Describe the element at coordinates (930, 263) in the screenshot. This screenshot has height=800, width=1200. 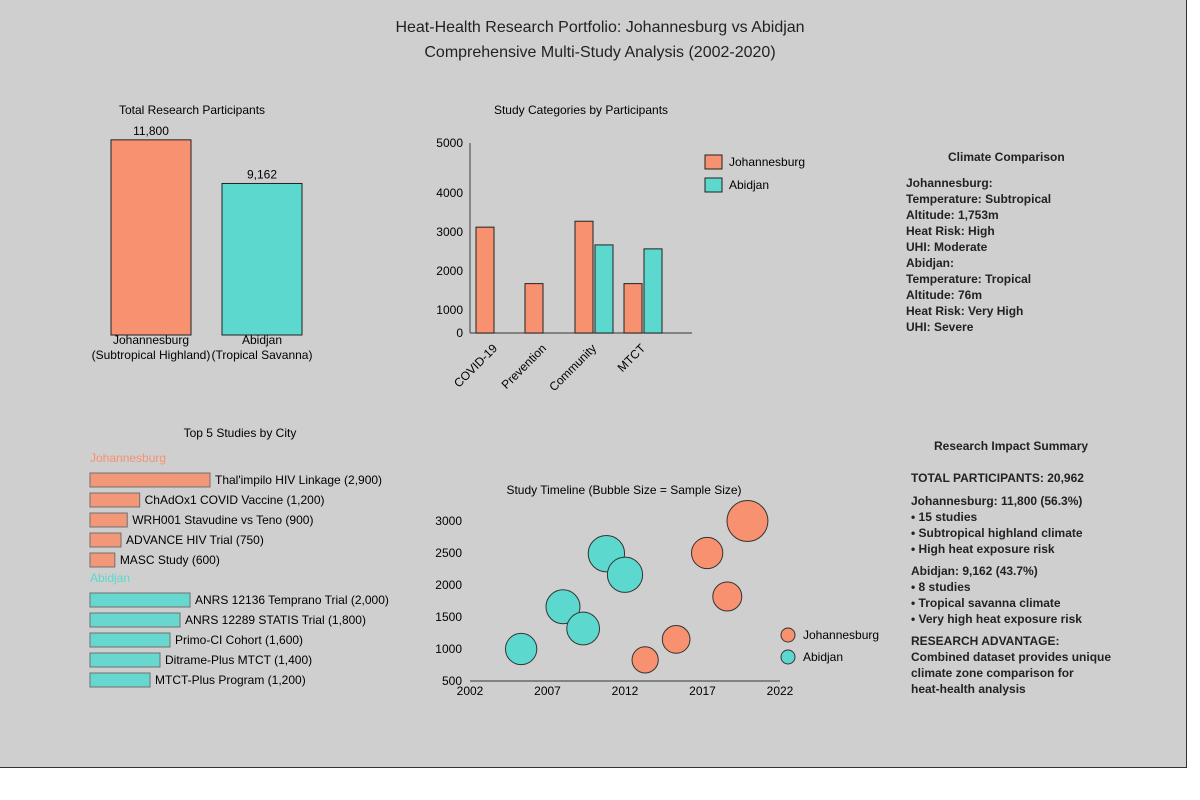
I see `climate-line: Abidjan:` at that location.